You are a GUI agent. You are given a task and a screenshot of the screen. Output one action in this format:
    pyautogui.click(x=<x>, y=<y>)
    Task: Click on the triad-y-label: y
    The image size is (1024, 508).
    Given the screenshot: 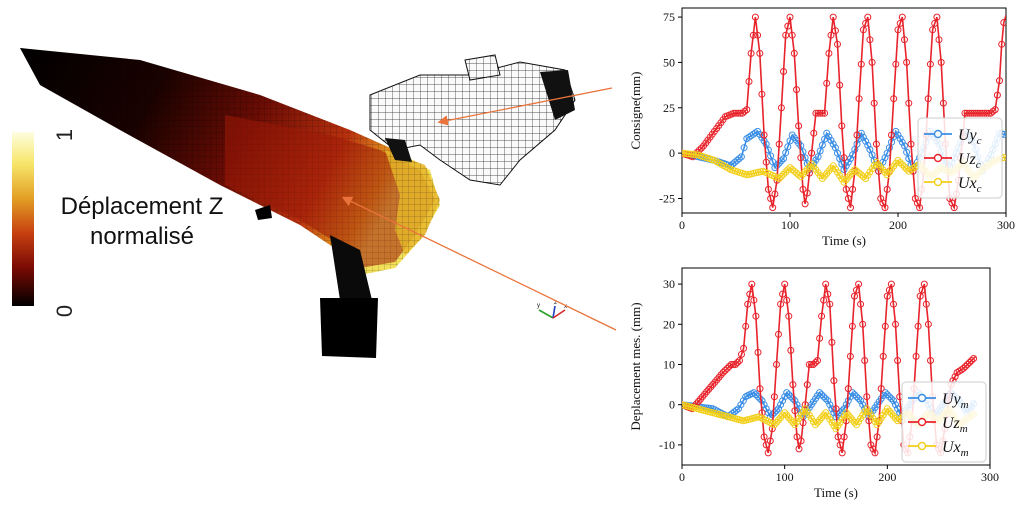 What is the action you would take?
    pyautogui.click(x=538, y=306)
    